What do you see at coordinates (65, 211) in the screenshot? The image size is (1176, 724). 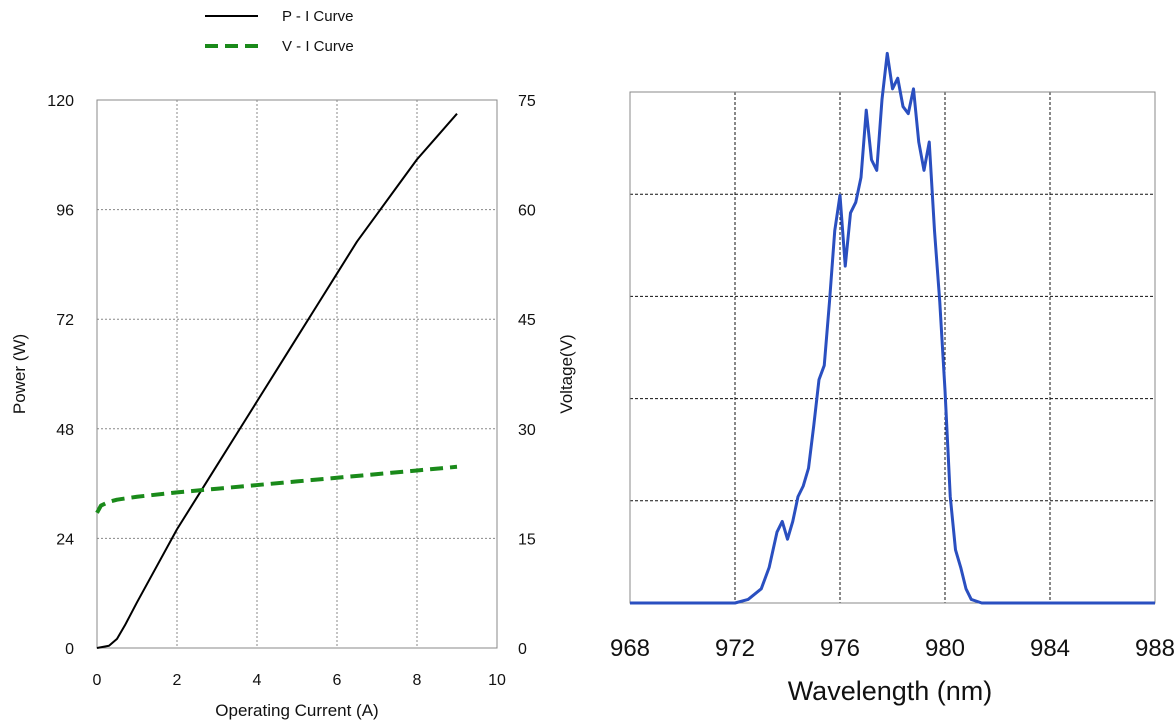 I see `left-y-tick: 96` at bounding box center [65, 211].